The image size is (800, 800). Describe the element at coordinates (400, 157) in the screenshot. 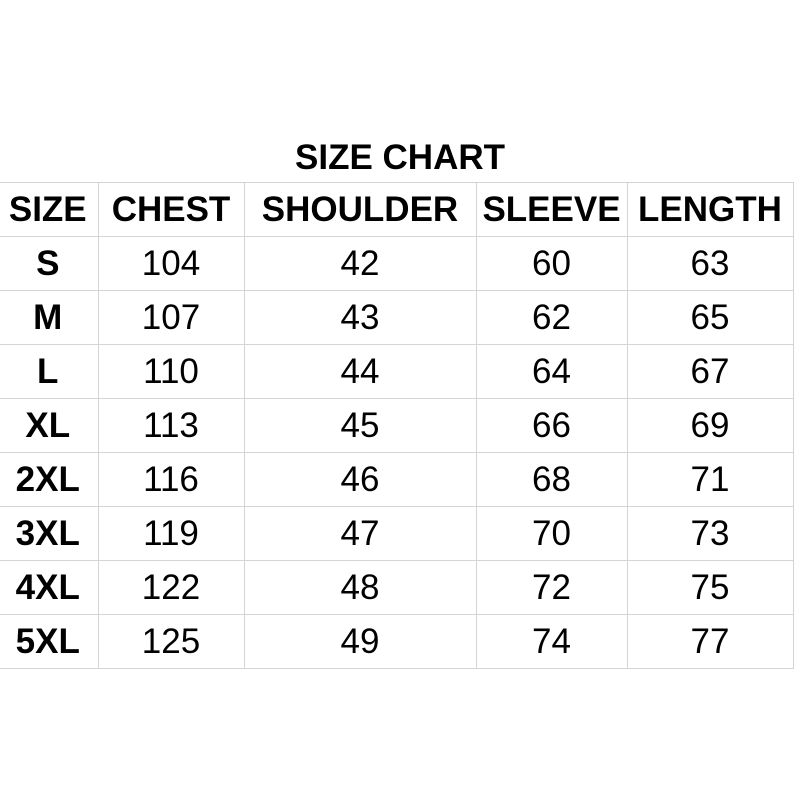

I see `page-title: SIZE CHART` at that location.